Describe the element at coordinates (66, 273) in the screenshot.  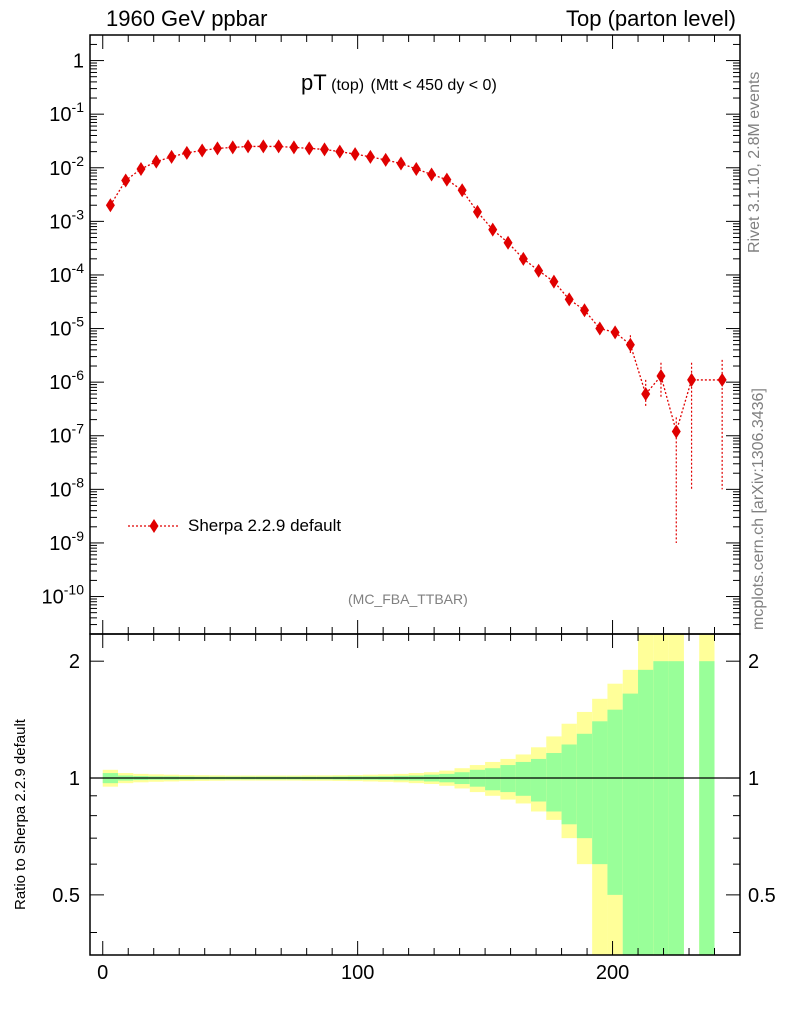
I see `y-tick-label: 10⁻⁴` at that location.